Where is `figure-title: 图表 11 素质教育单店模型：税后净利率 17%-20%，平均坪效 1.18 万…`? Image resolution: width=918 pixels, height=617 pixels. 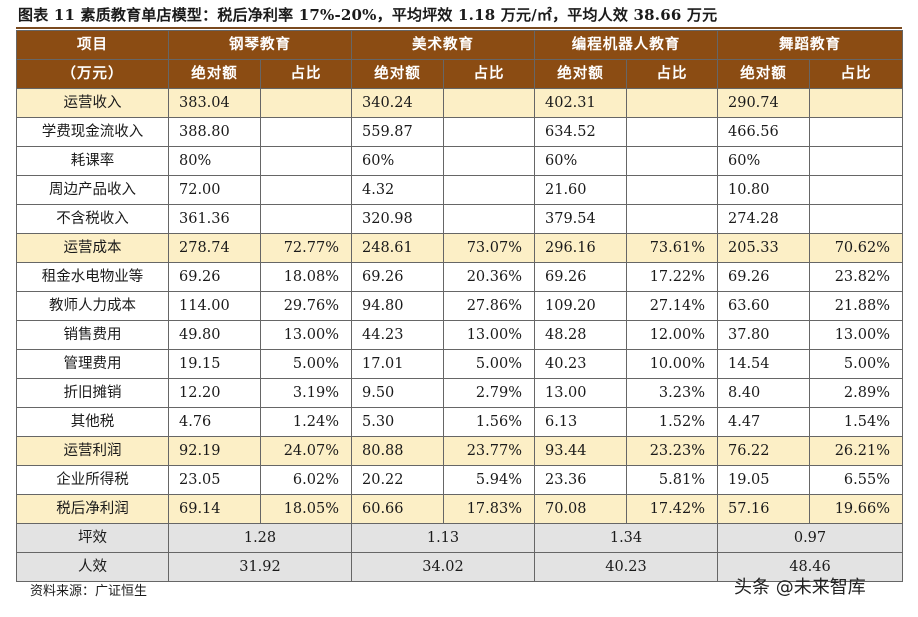 figure-title: 图表 11 素质教育单店模型：税后净利率 17%-20%，平均坪效 1.18 万… is located at coordinates (368, 15).